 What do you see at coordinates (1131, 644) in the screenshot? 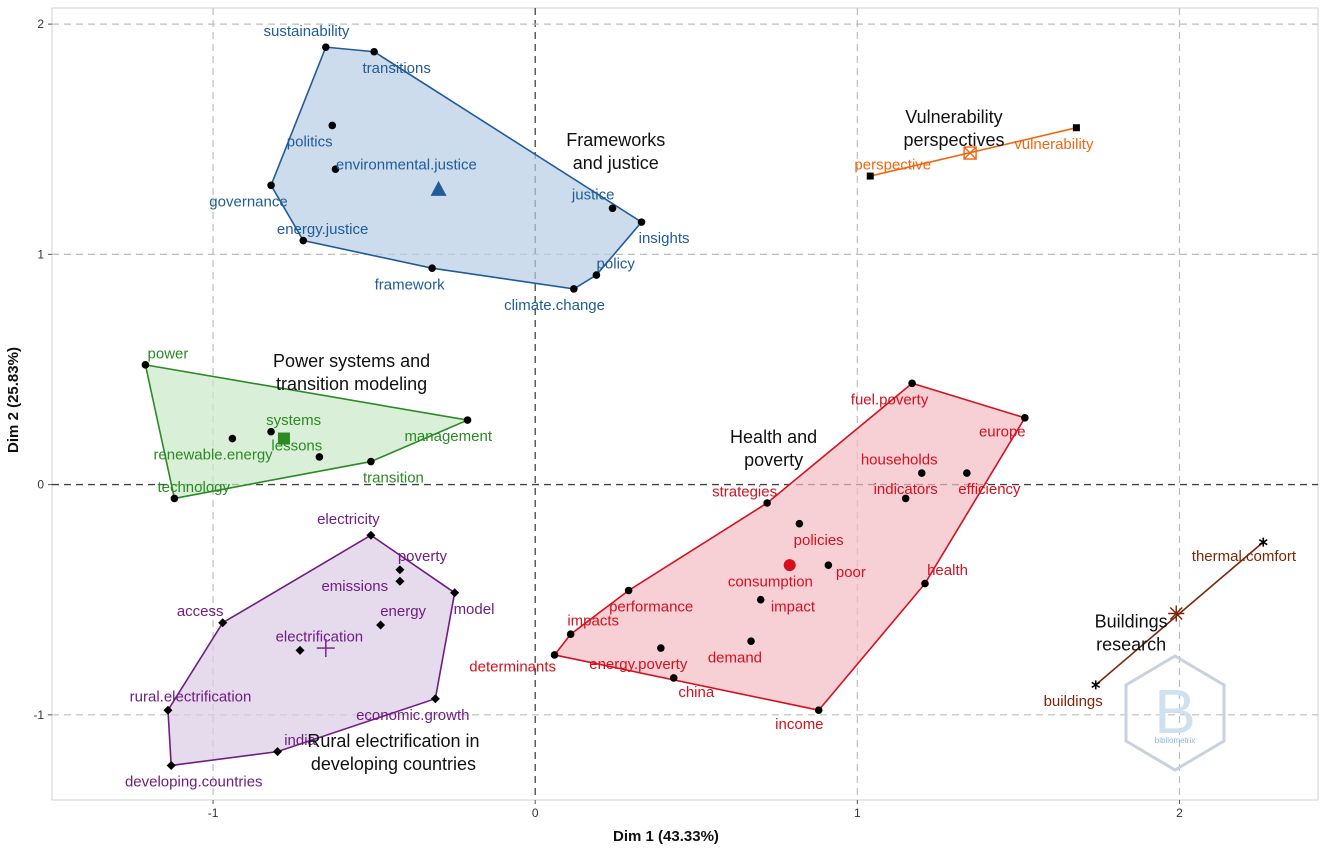
I see `cluster-title-buildings: research` at bounding box center [1131, 644].